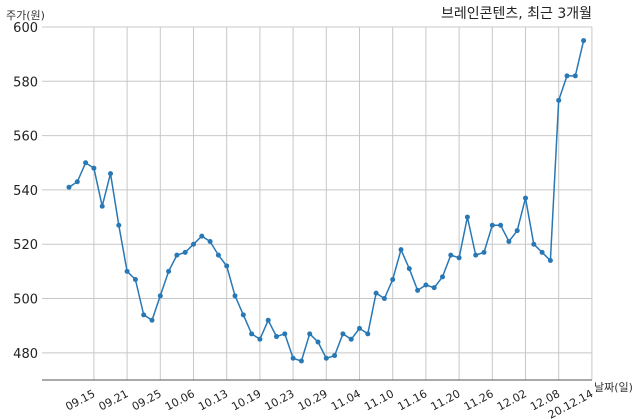 This screenshot has width=640, height=419. Describe the element at coordinates (114, 400) in the screenshot. I see `x-tick-label: 09.21` at that location.